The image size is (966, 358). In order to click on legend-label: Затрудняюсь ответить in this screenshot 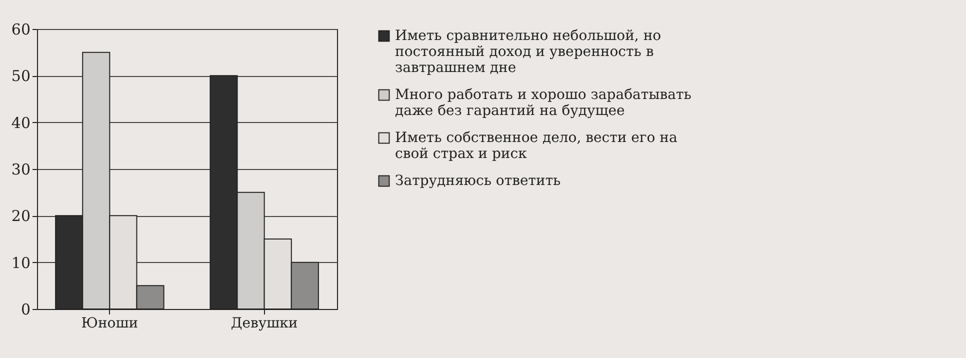, I will do `click(478, 181)`.